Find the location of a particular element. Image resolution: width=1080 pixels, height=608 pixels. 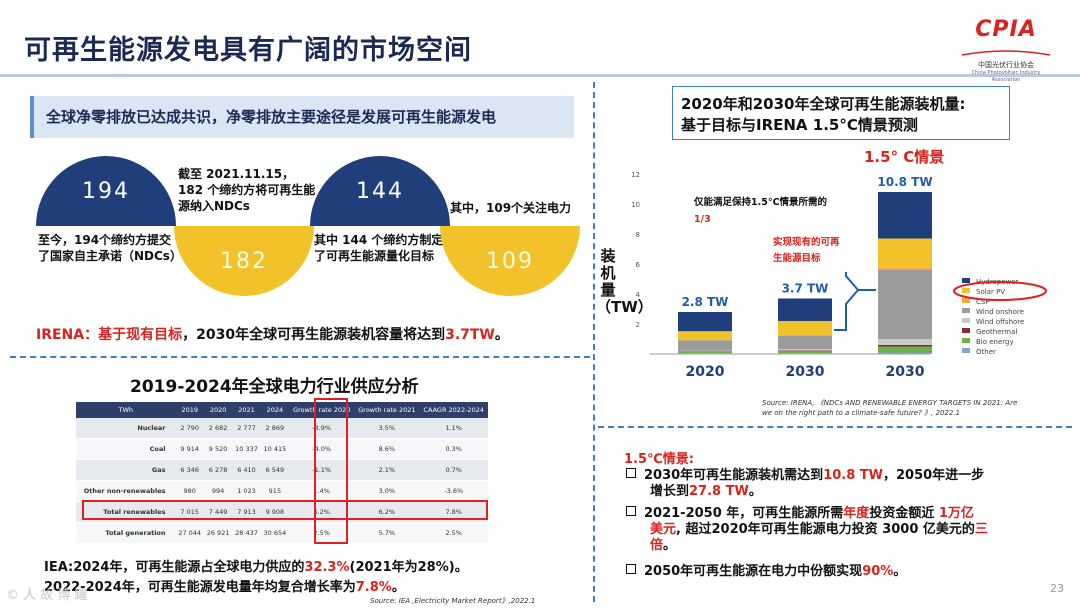

annotation-1-line1: 仅能满足保持1.5°C情景所需的 is located at coordinates (760, 202).